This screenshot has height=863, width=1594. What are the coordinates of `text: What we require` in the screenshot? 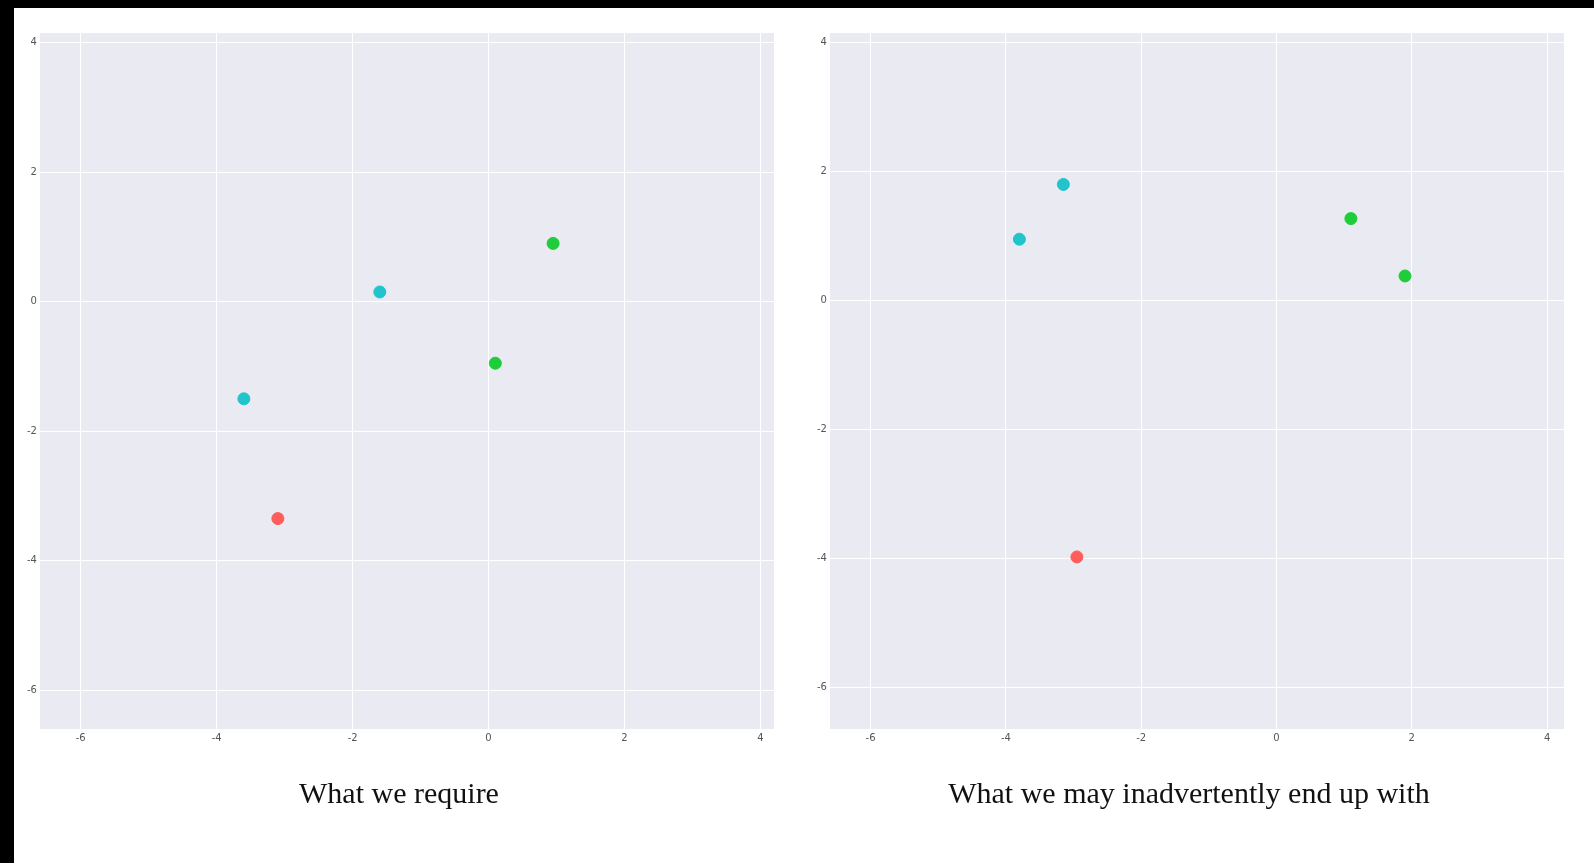 It's located at (399, 792).